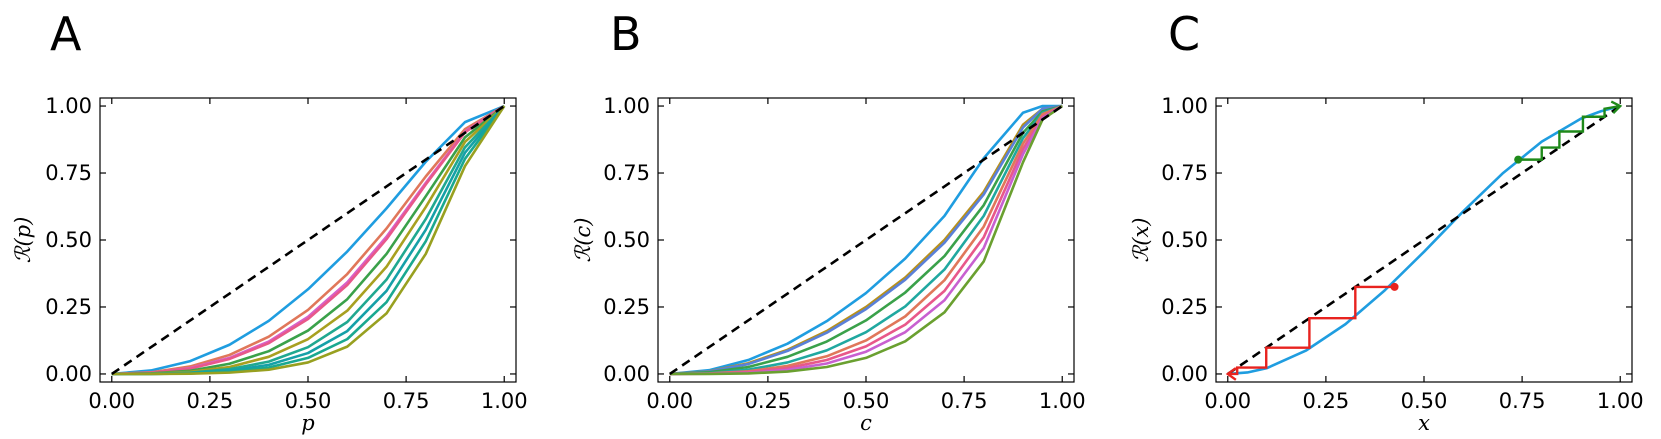 This screenshot has width=1661, height=439. Describe the element at coordinates (626, 307) in the screenshot. I see `panel-b-y-tick-label: 0.25` at that location.